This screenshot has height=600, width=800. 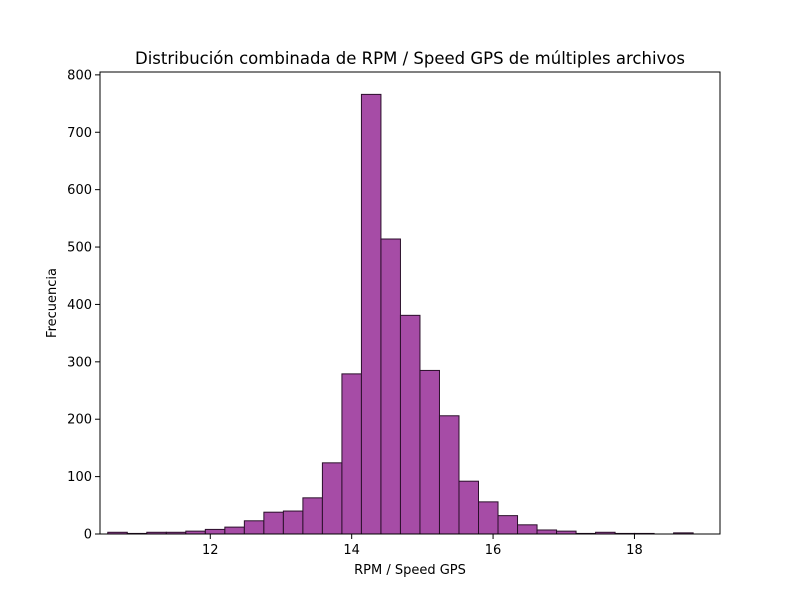 What do you see at coordinates (79, 305) in the screenshot?
I see `y-tick-label: 400` at bounding box center [79, 305].